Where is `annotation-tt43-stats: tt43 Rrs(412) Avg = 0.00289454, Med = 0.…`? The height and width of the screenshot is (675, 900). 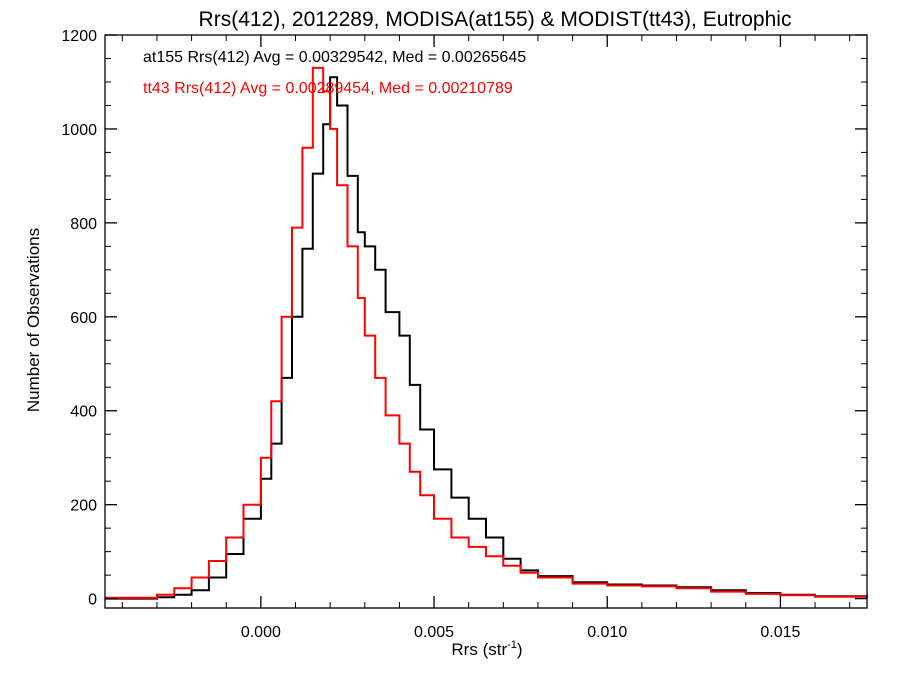
annotation-tt43-stats: tt43 Rrs(412) Avg = 0.00289454, Med = 0.… is located at coordinates (328, 88).